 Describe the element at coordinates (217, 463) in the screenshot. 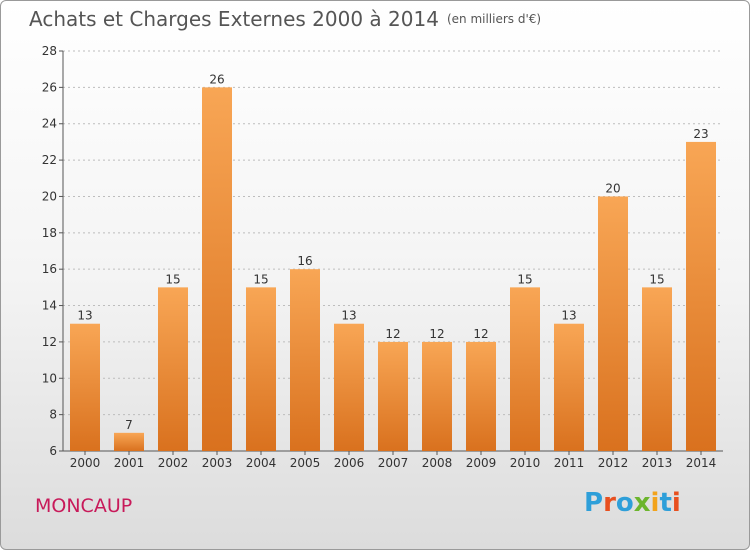

I see `x-tick-label: 2003` at that location.